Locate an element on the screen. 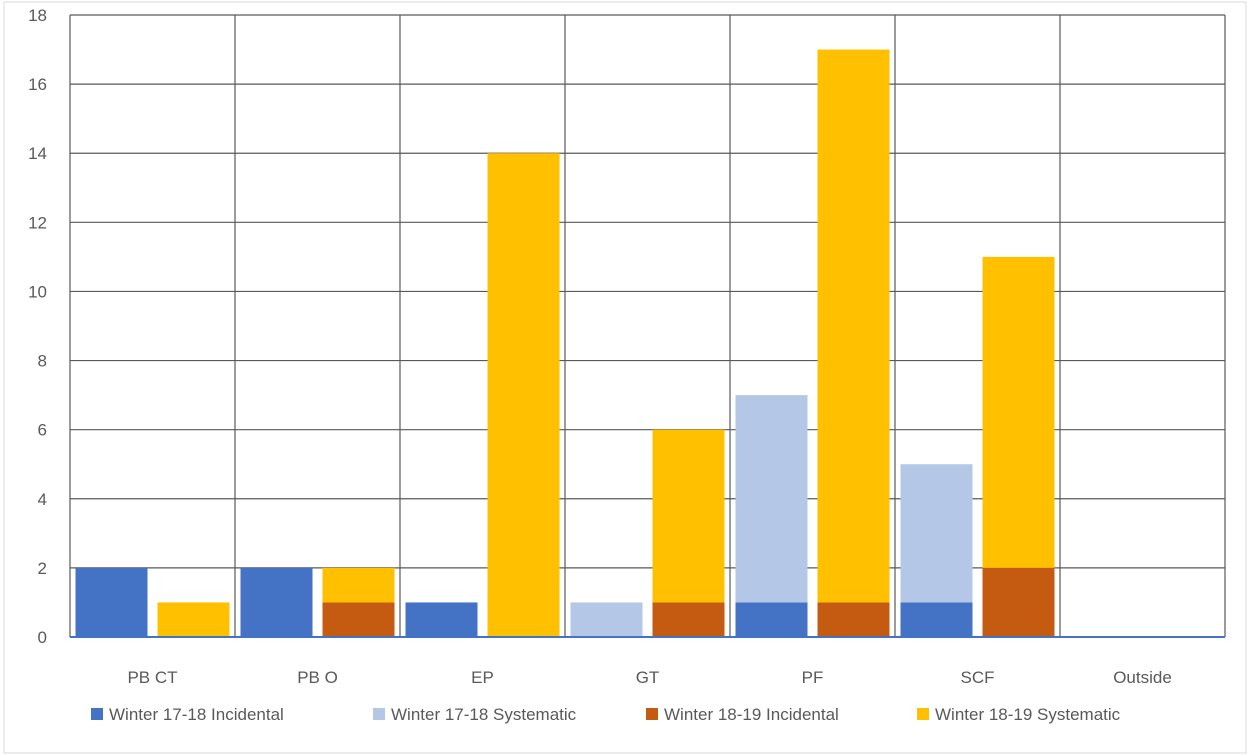 The image size is (1250, 755). x-tick-label: PB O is located at coordinates (317, 677).